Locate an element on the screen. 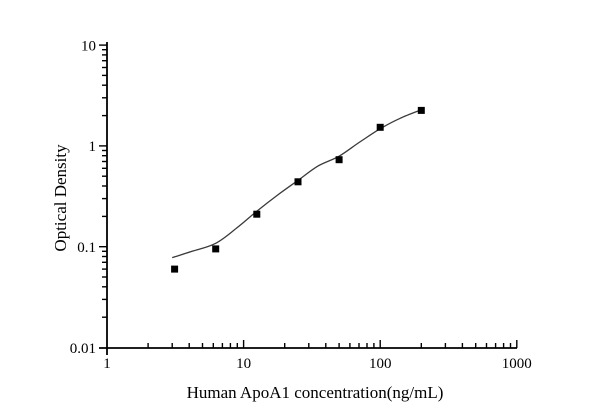 The width and height of the screenshot is (600, 419). x-tick-label: 1000 is located at coordinates (517, 364).